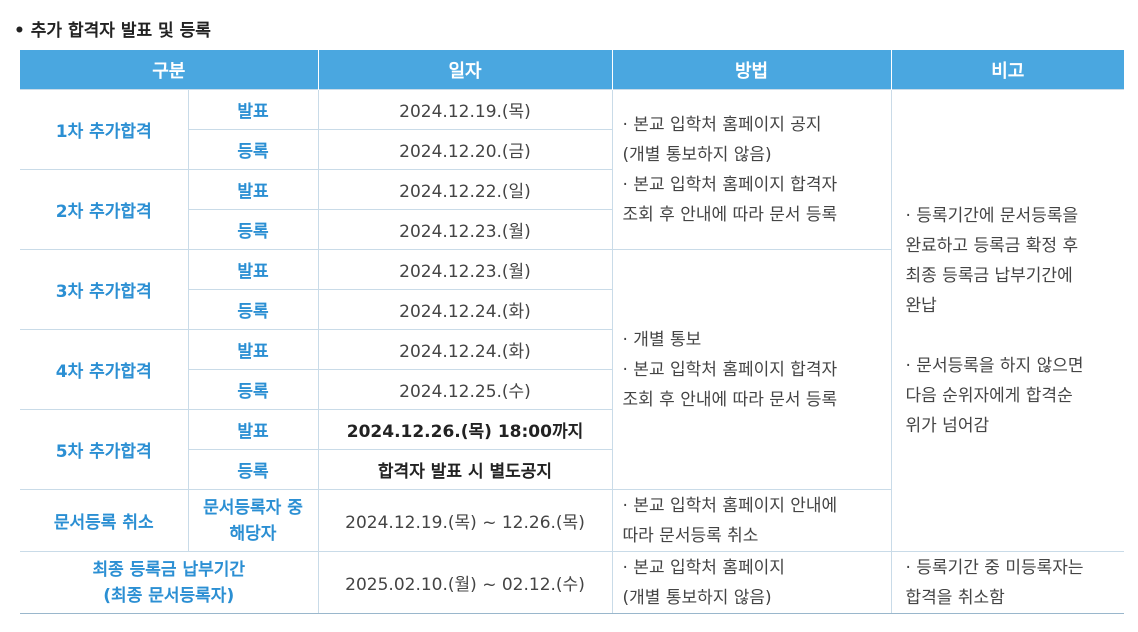 The image size is (1138, 632). I want to click on final-method: · 본교 입학처 홈페이지 (개별 통보하지 않음), so click(751, 582).